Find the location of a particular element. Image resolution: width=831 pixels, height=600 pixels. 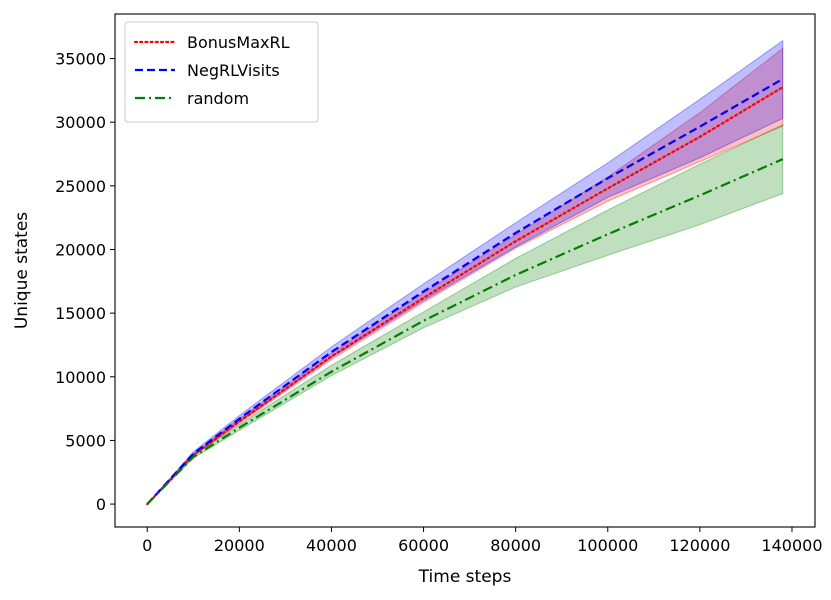

y-tick-label: 30000 is located at coordinates (80, 122).